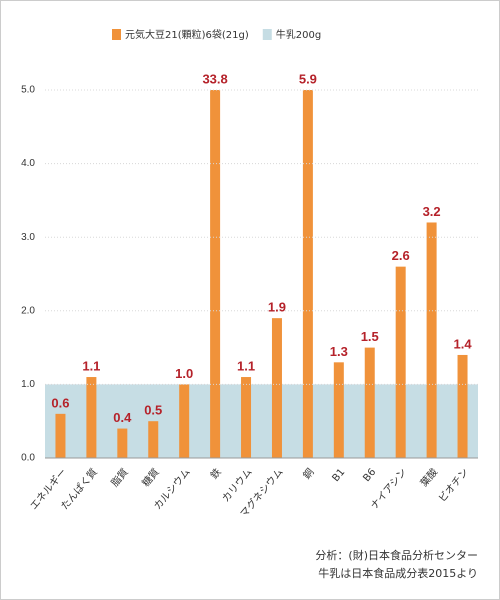 The height and width of the screenshot is (600, 500). What do you see at coordinates (298, 34) in the screenshot?
I see `legend-label: 牛乳200g` at bounding box center [298, 34].